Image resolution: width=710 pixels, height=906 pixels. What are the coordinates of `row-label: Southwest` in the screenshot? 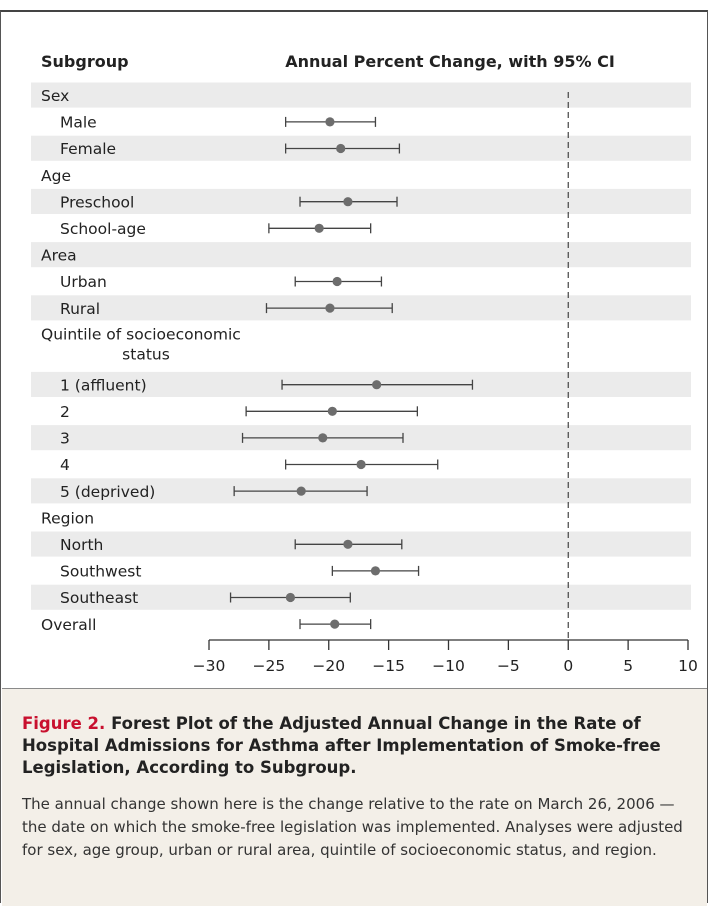 It's located at (100, 572).